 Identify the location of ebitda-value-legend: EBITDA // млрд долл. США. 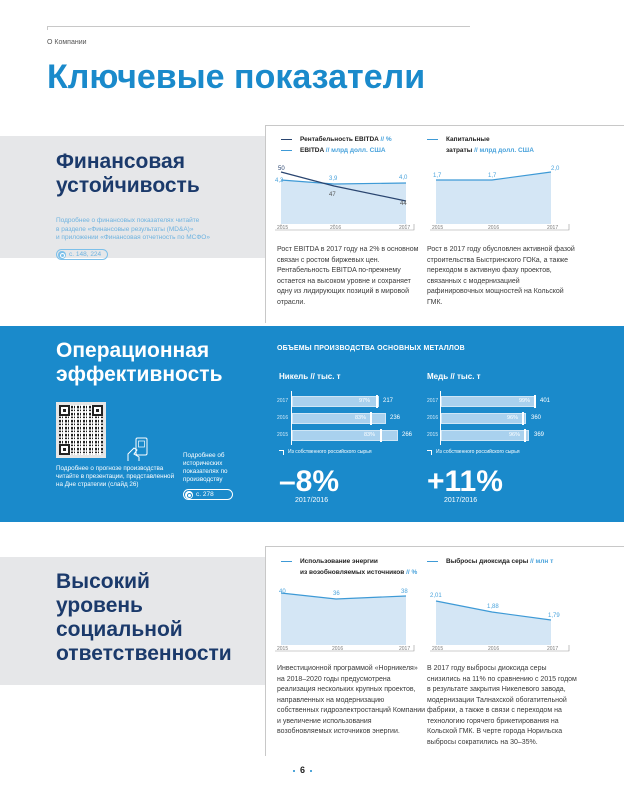
(336, 150).